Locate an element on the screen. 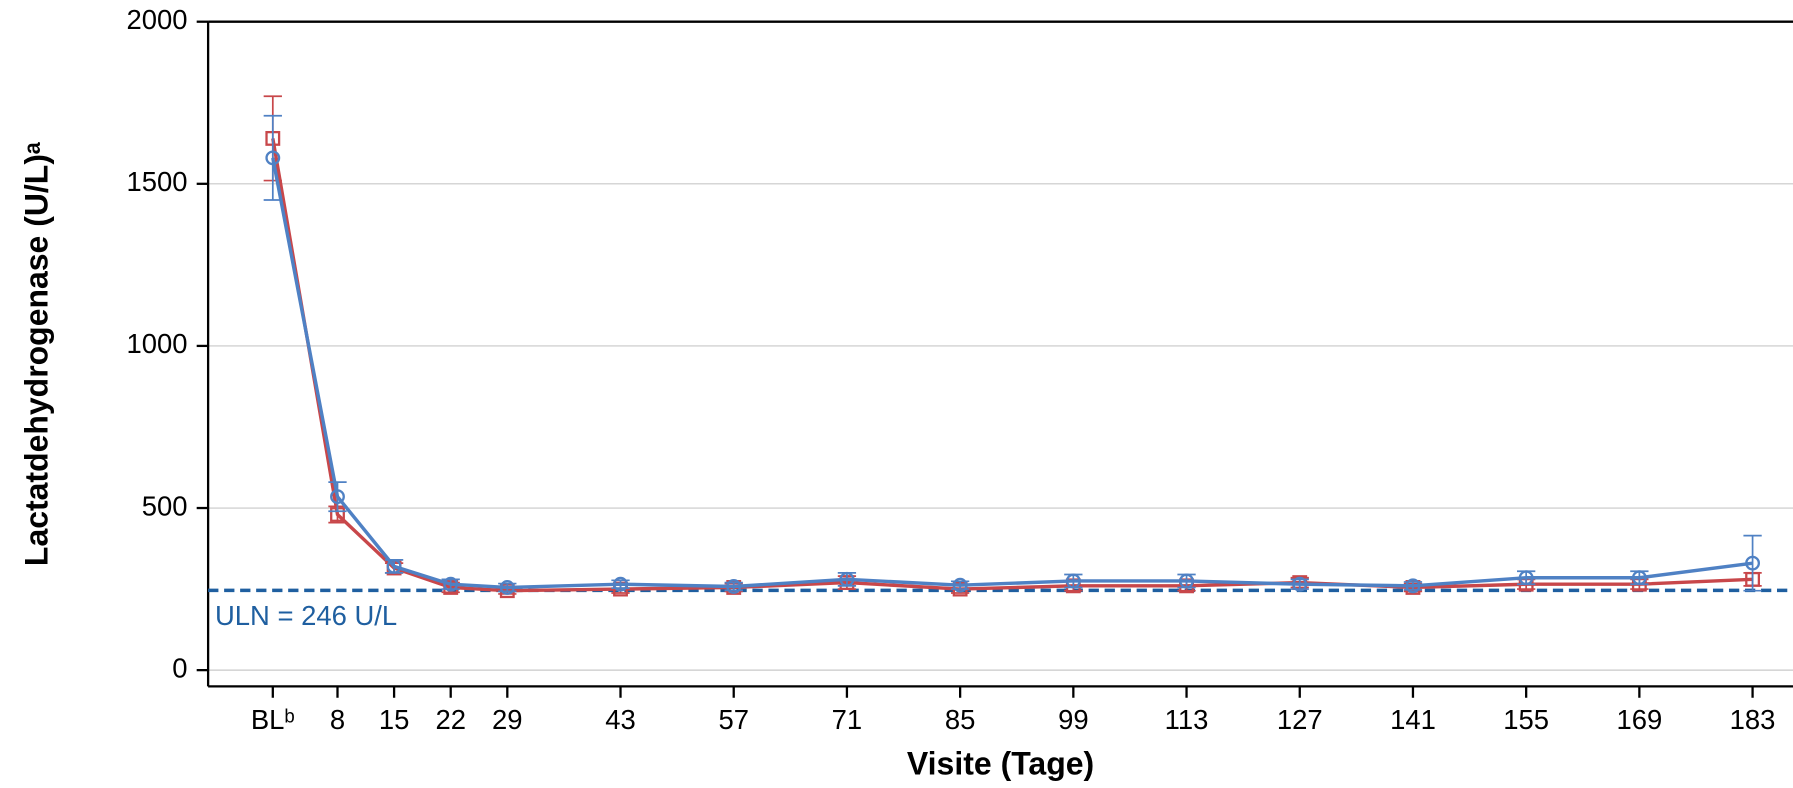  y-tick-label: 500 is located at coordinates (165, 505).